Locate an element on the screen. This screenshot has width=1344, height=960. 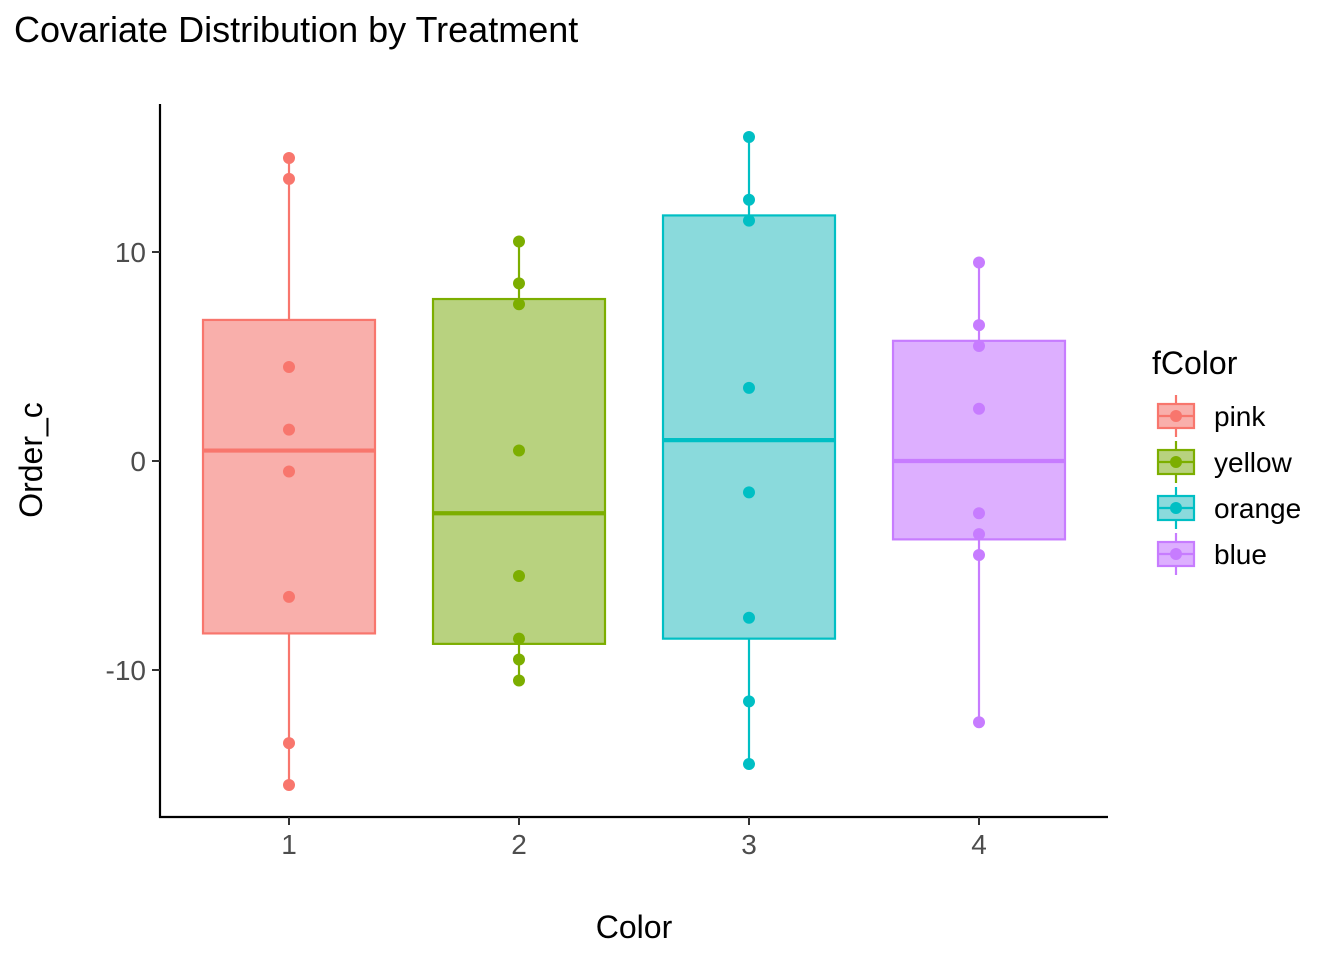
legend-label: yellow is located at coordinates (1253, 462).